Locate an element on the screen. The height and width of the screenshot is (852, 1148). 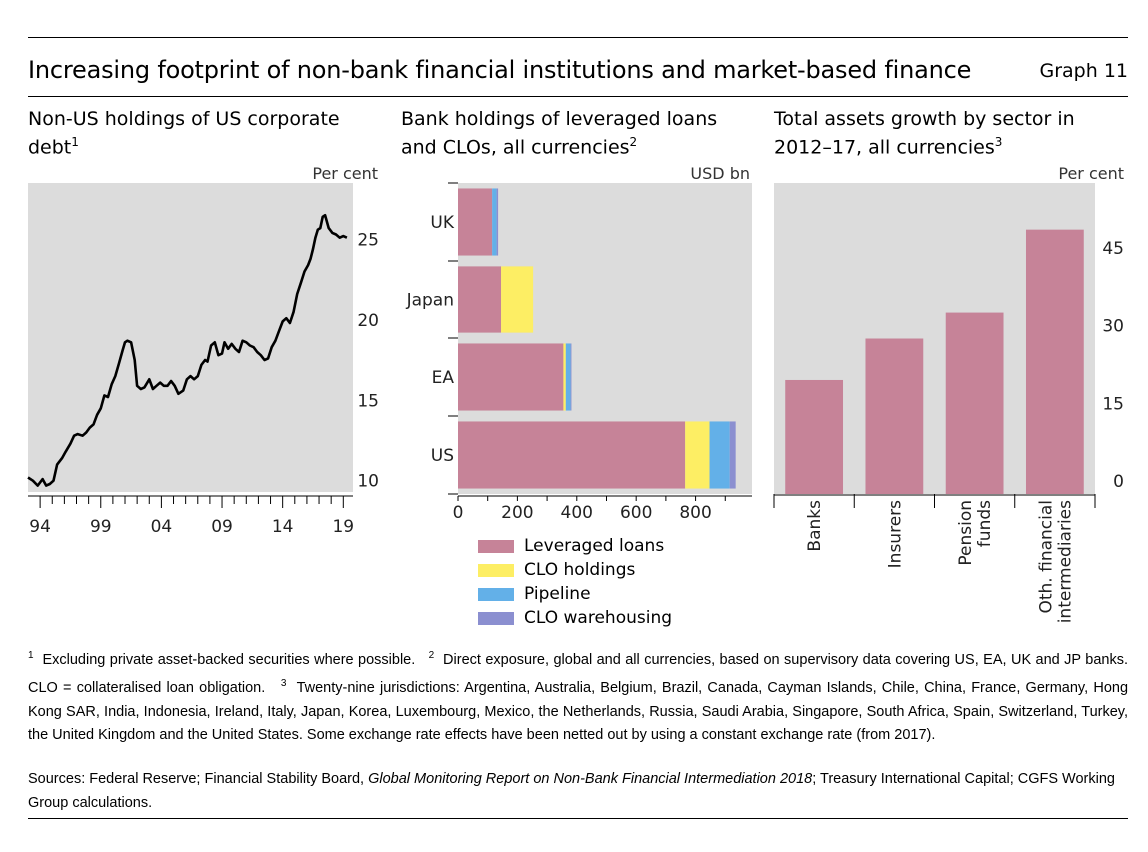
panel1-title: Non-US holdings of US corporate debt1 is located at coordinates (198, 133).